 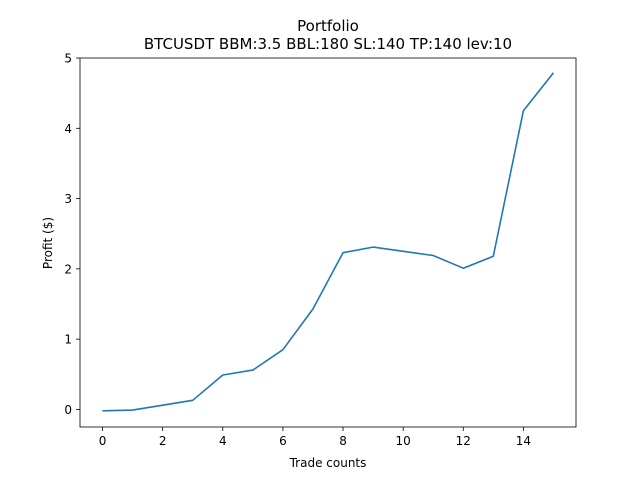 What do you see at coordinates (328, 26) in the screenshot?
I see `chart-title: Portfolio` at bounding box center [328, 26].